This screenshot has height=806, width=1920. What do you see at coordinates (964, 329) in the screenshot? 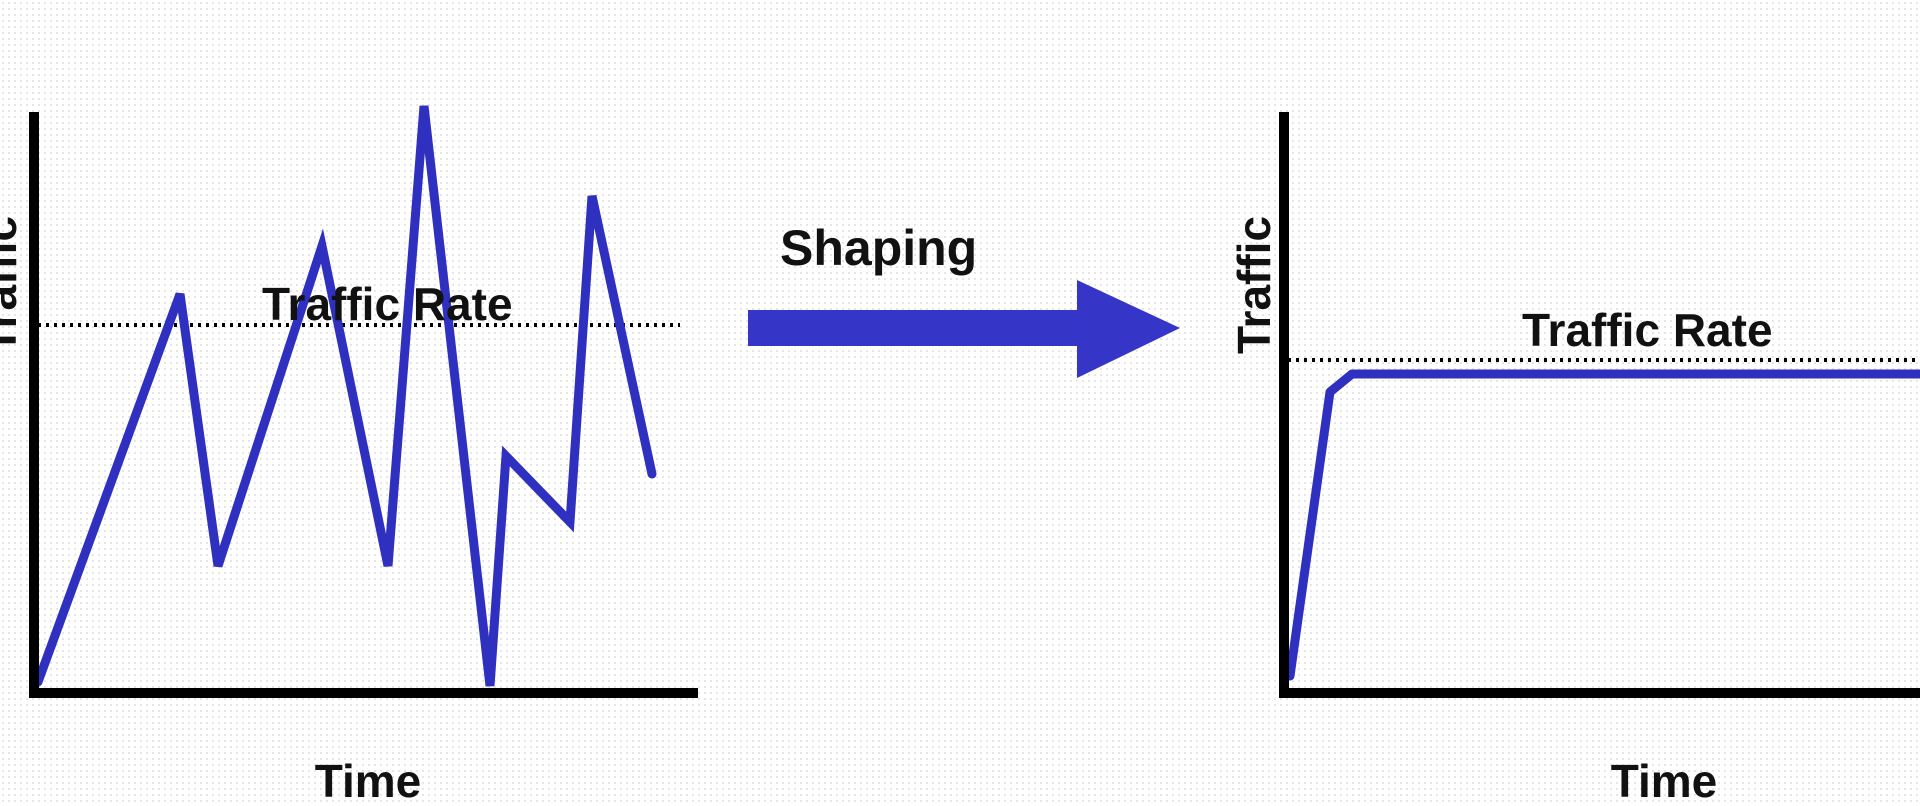
I see `right-arrow-icon` at bounding box center [964, 329].